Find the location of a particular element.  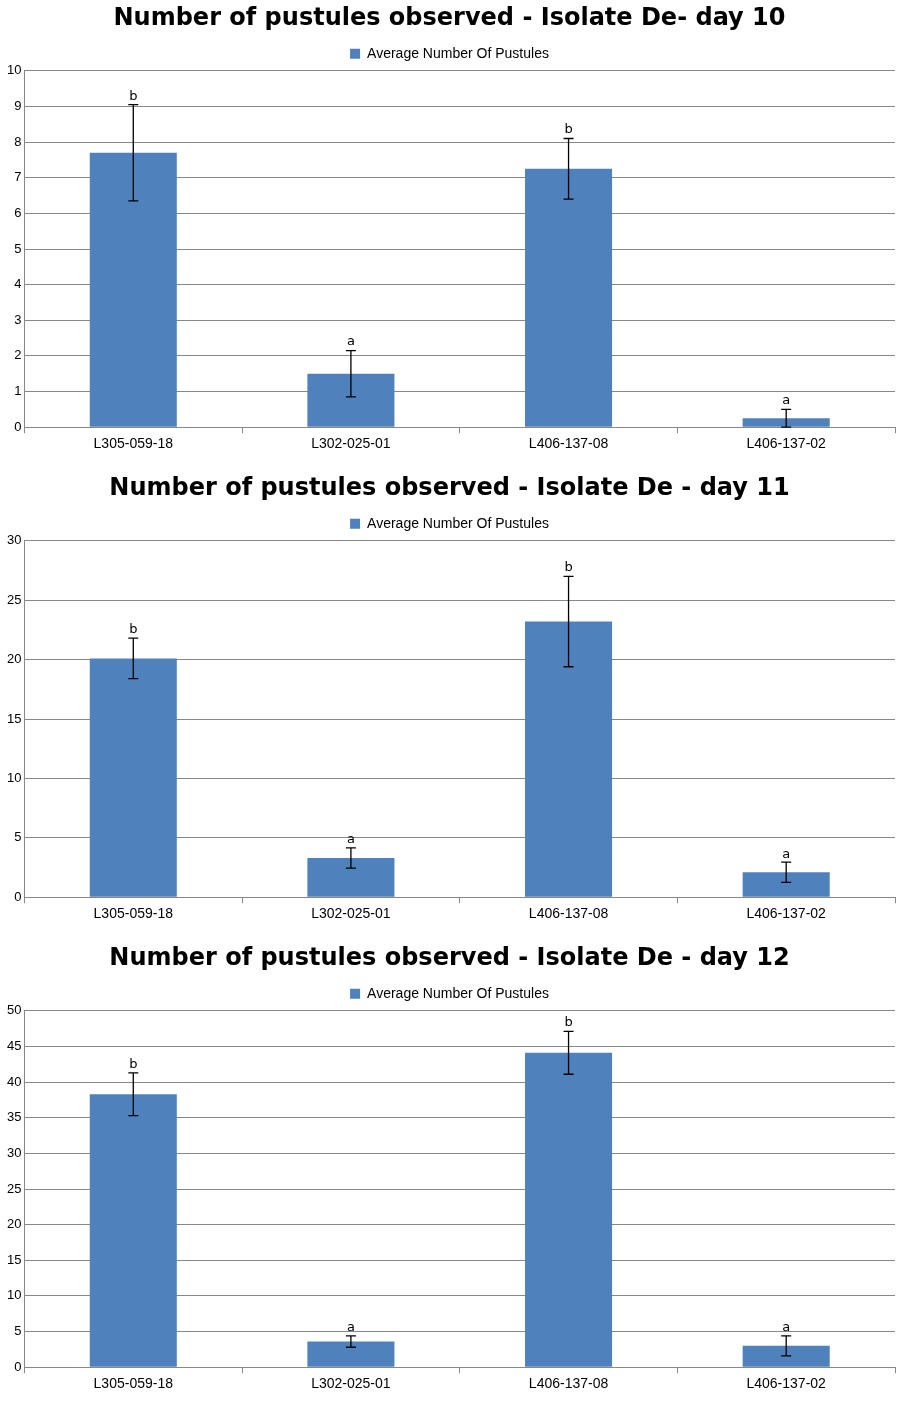

chart-title: Number of pustules observed - Isolate De - day 11 is located at coordinates (449, 486).